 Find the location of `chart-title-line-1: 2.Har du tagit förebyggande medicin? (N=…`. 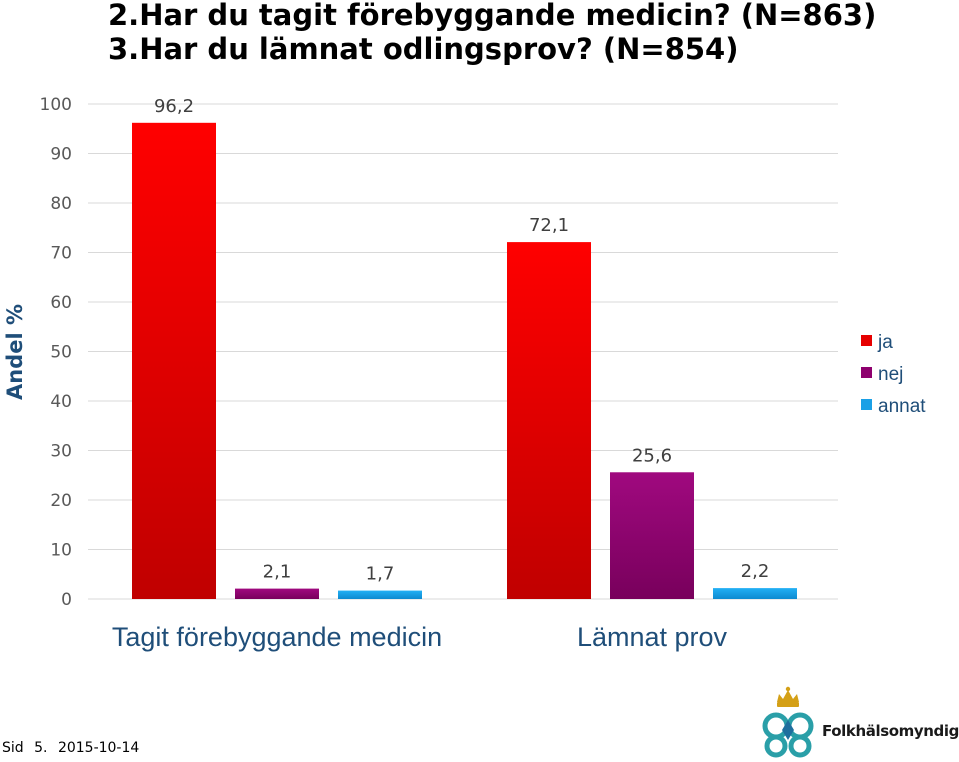

chart-title-line-1: 2.Har du tagit förebyggande medicin? (N=… is located at coordinates (492, 16).